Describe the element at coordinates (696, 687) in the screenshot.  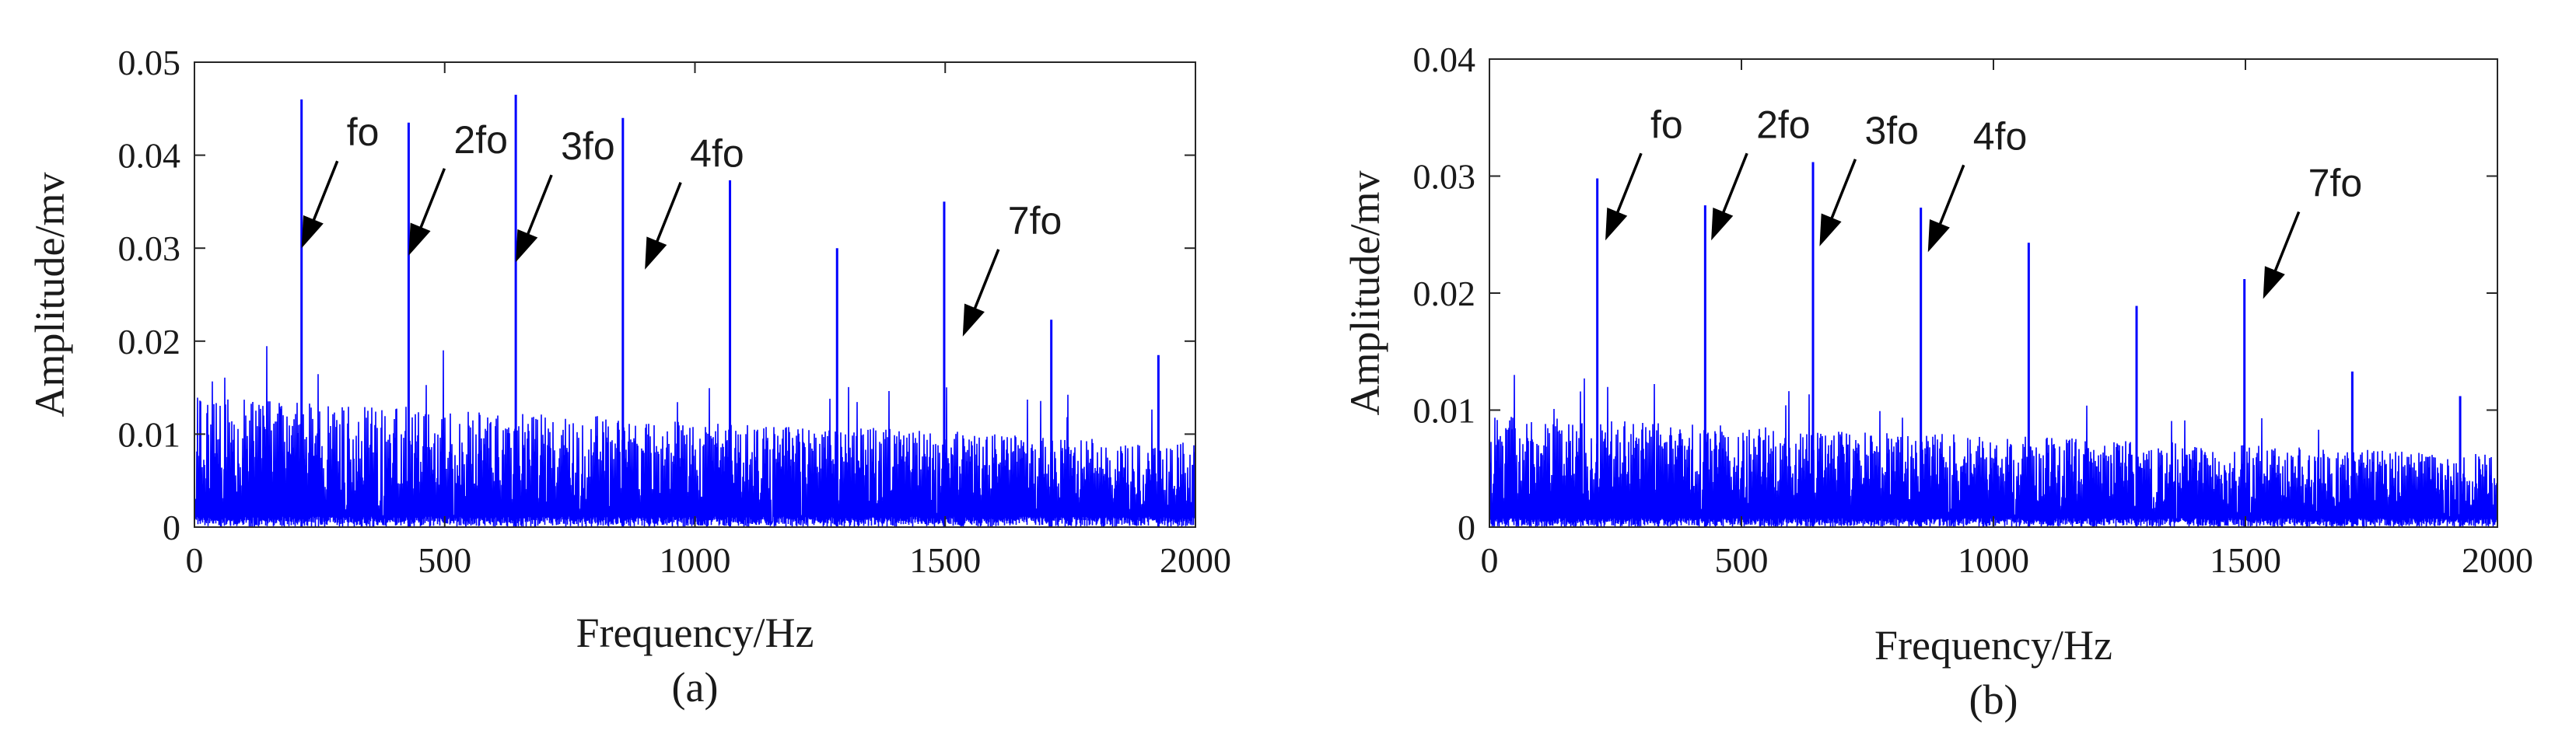
I see `panel-caption: (a)` at that location.